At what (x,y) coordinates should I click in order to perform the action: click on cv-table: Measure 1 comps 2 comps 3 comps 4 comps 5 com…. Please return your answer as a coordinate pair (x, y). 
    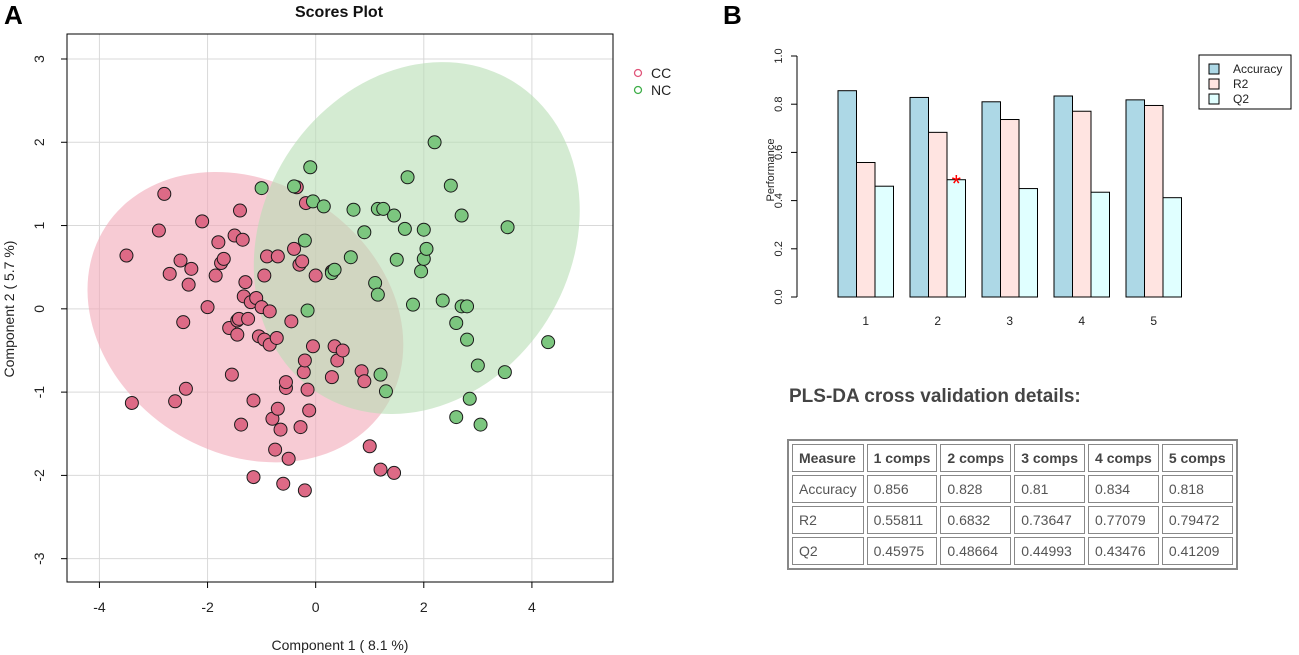
    Looking at the image, I should click on (1012, 504).